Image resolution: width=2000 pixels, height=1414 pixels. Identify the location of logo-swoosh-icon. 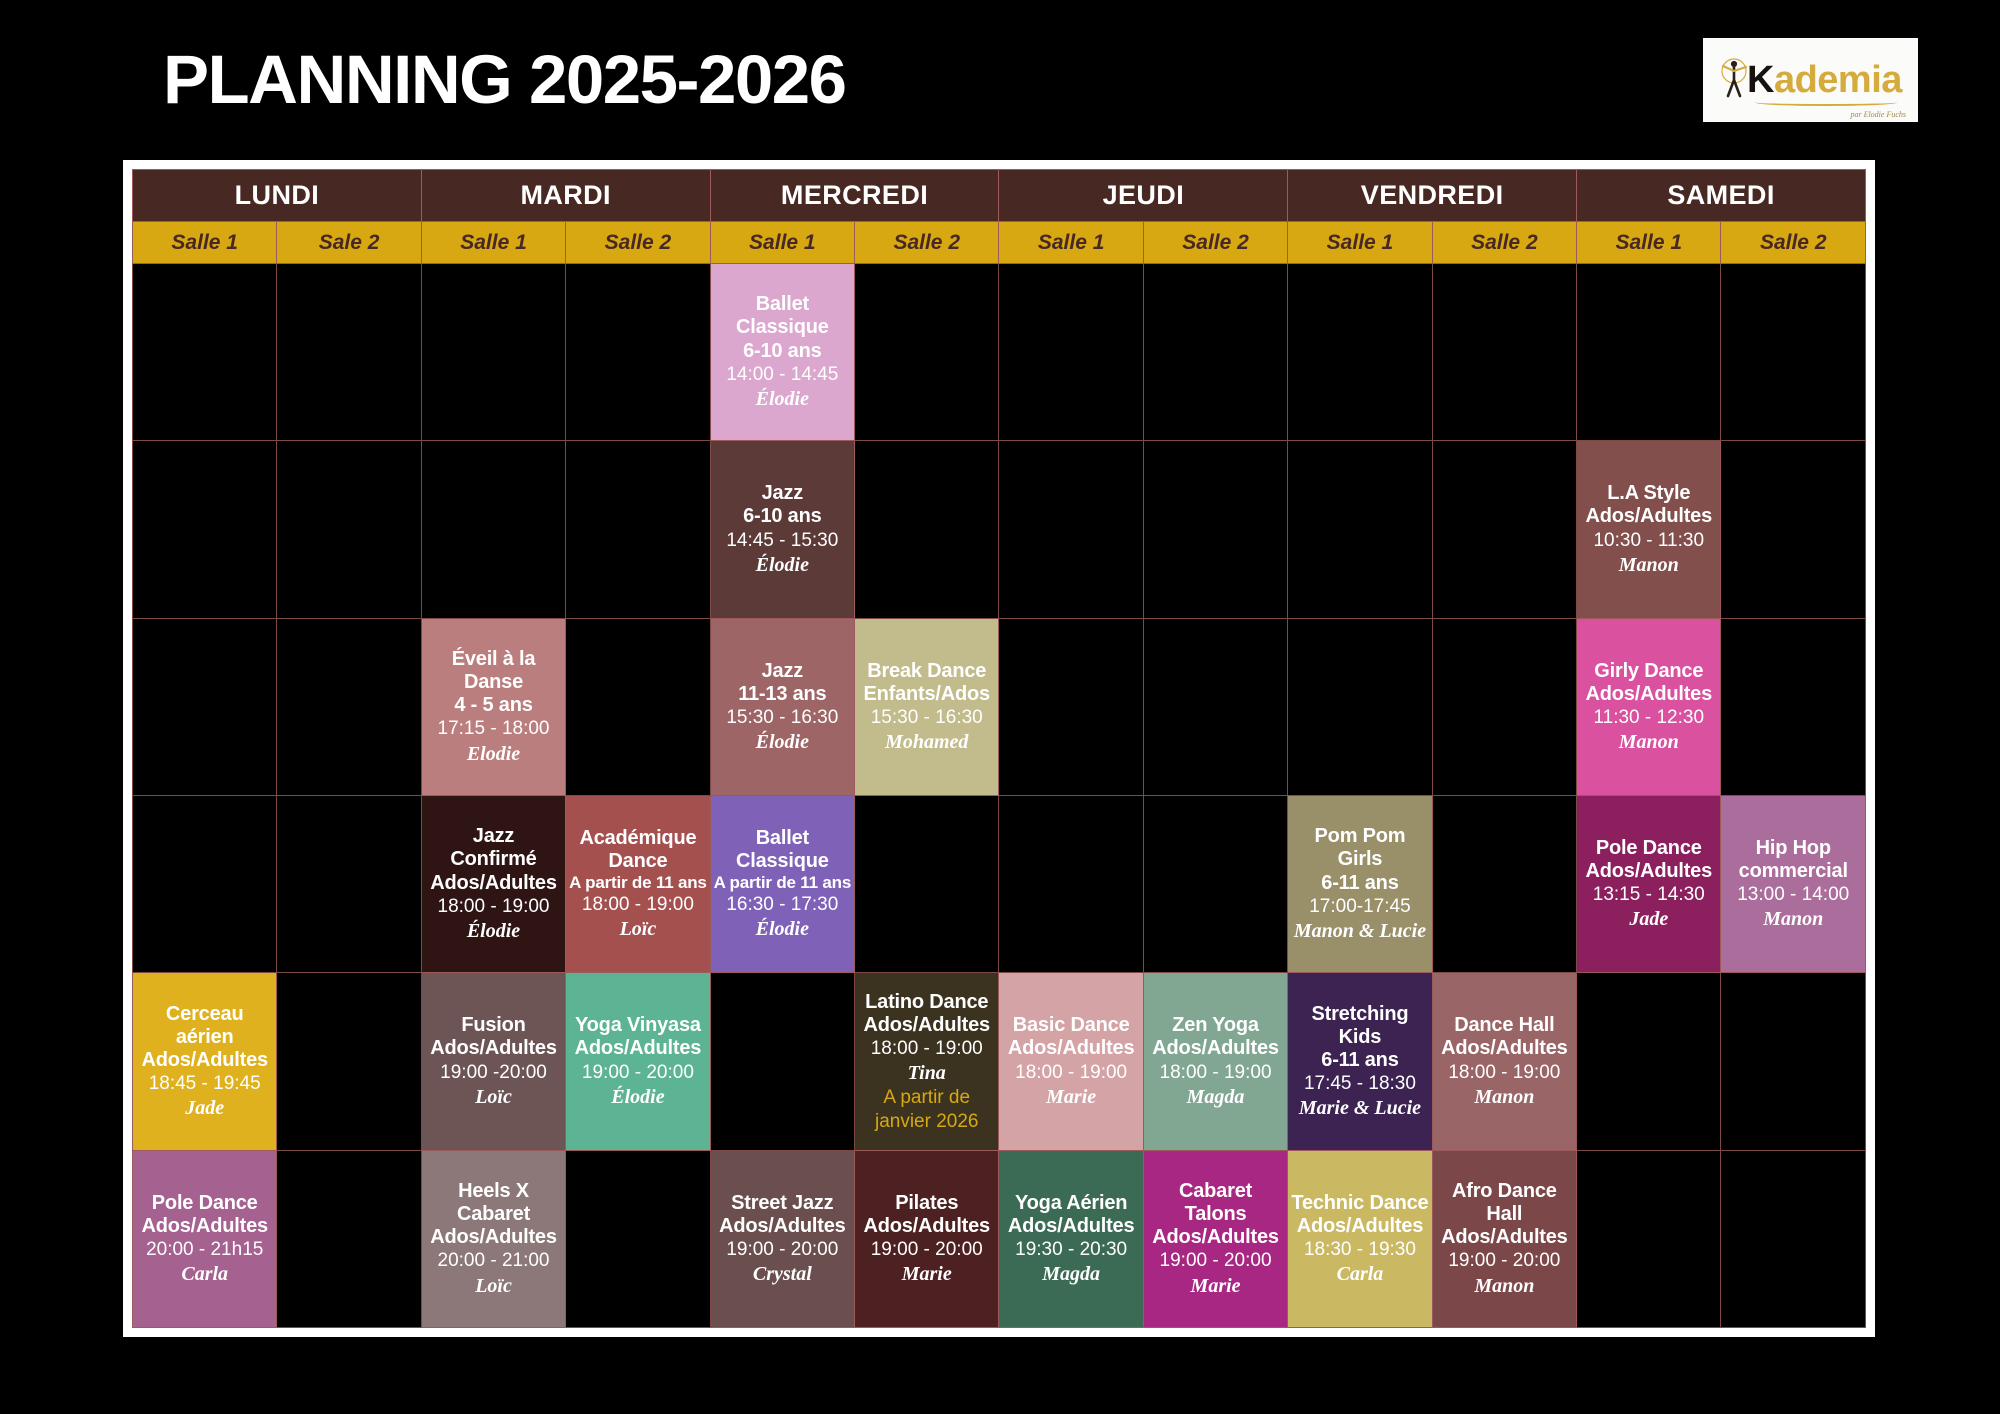
(1826, 102).